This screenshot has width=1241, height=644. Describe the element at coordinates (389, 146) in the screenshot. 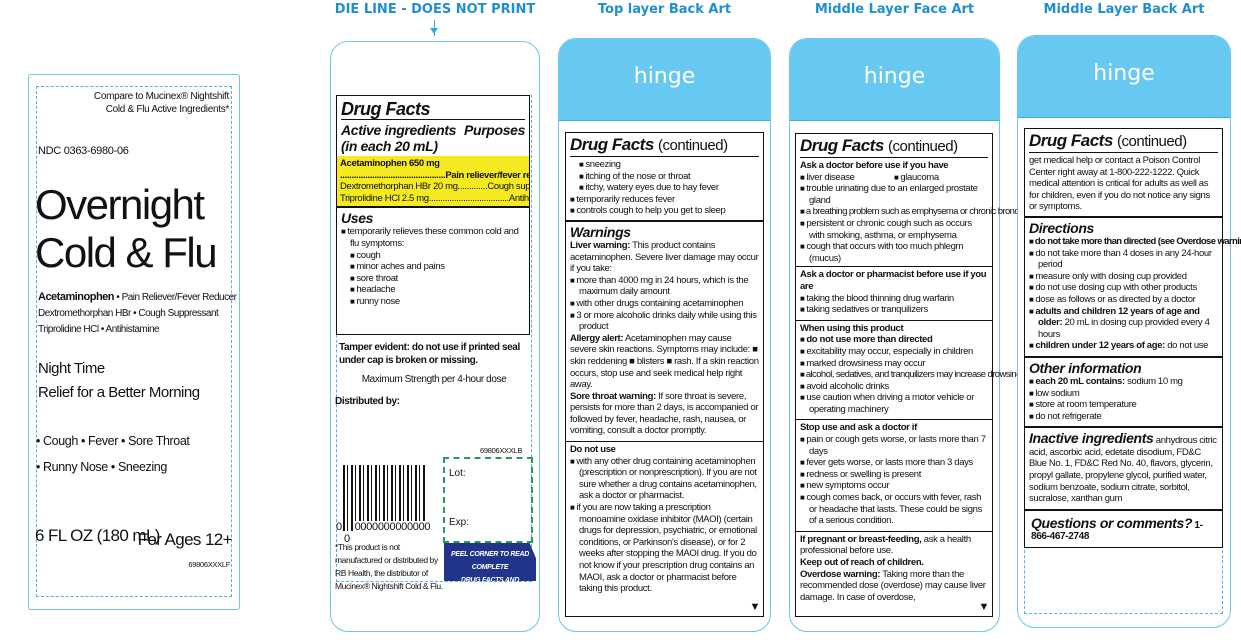

I see `active-sub: (in each 20 mL)` at that location.